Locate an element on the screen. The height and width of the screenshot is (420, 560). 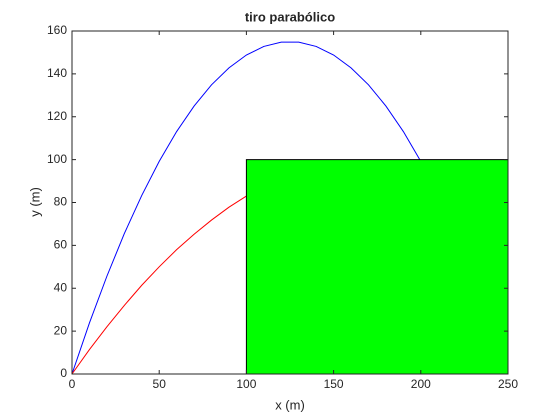
x-tick-label: 250 is located at coordinates (508, 384).